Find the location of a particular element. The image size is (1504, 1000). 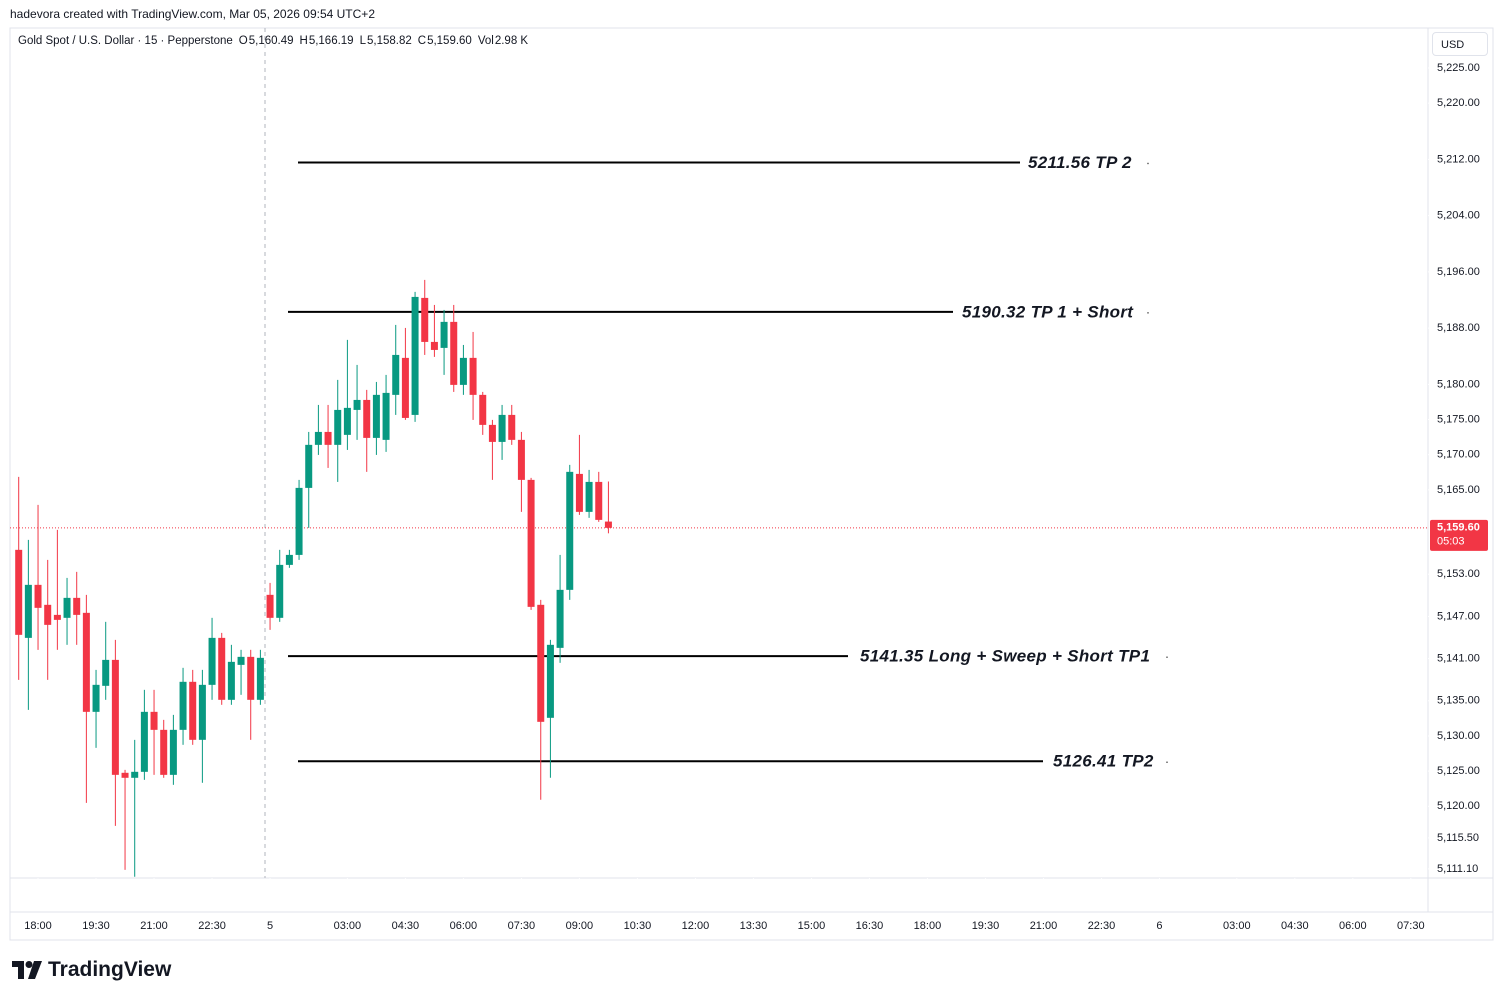

ohlc-item: L5,158.82 is located at coordinates (386, 41).